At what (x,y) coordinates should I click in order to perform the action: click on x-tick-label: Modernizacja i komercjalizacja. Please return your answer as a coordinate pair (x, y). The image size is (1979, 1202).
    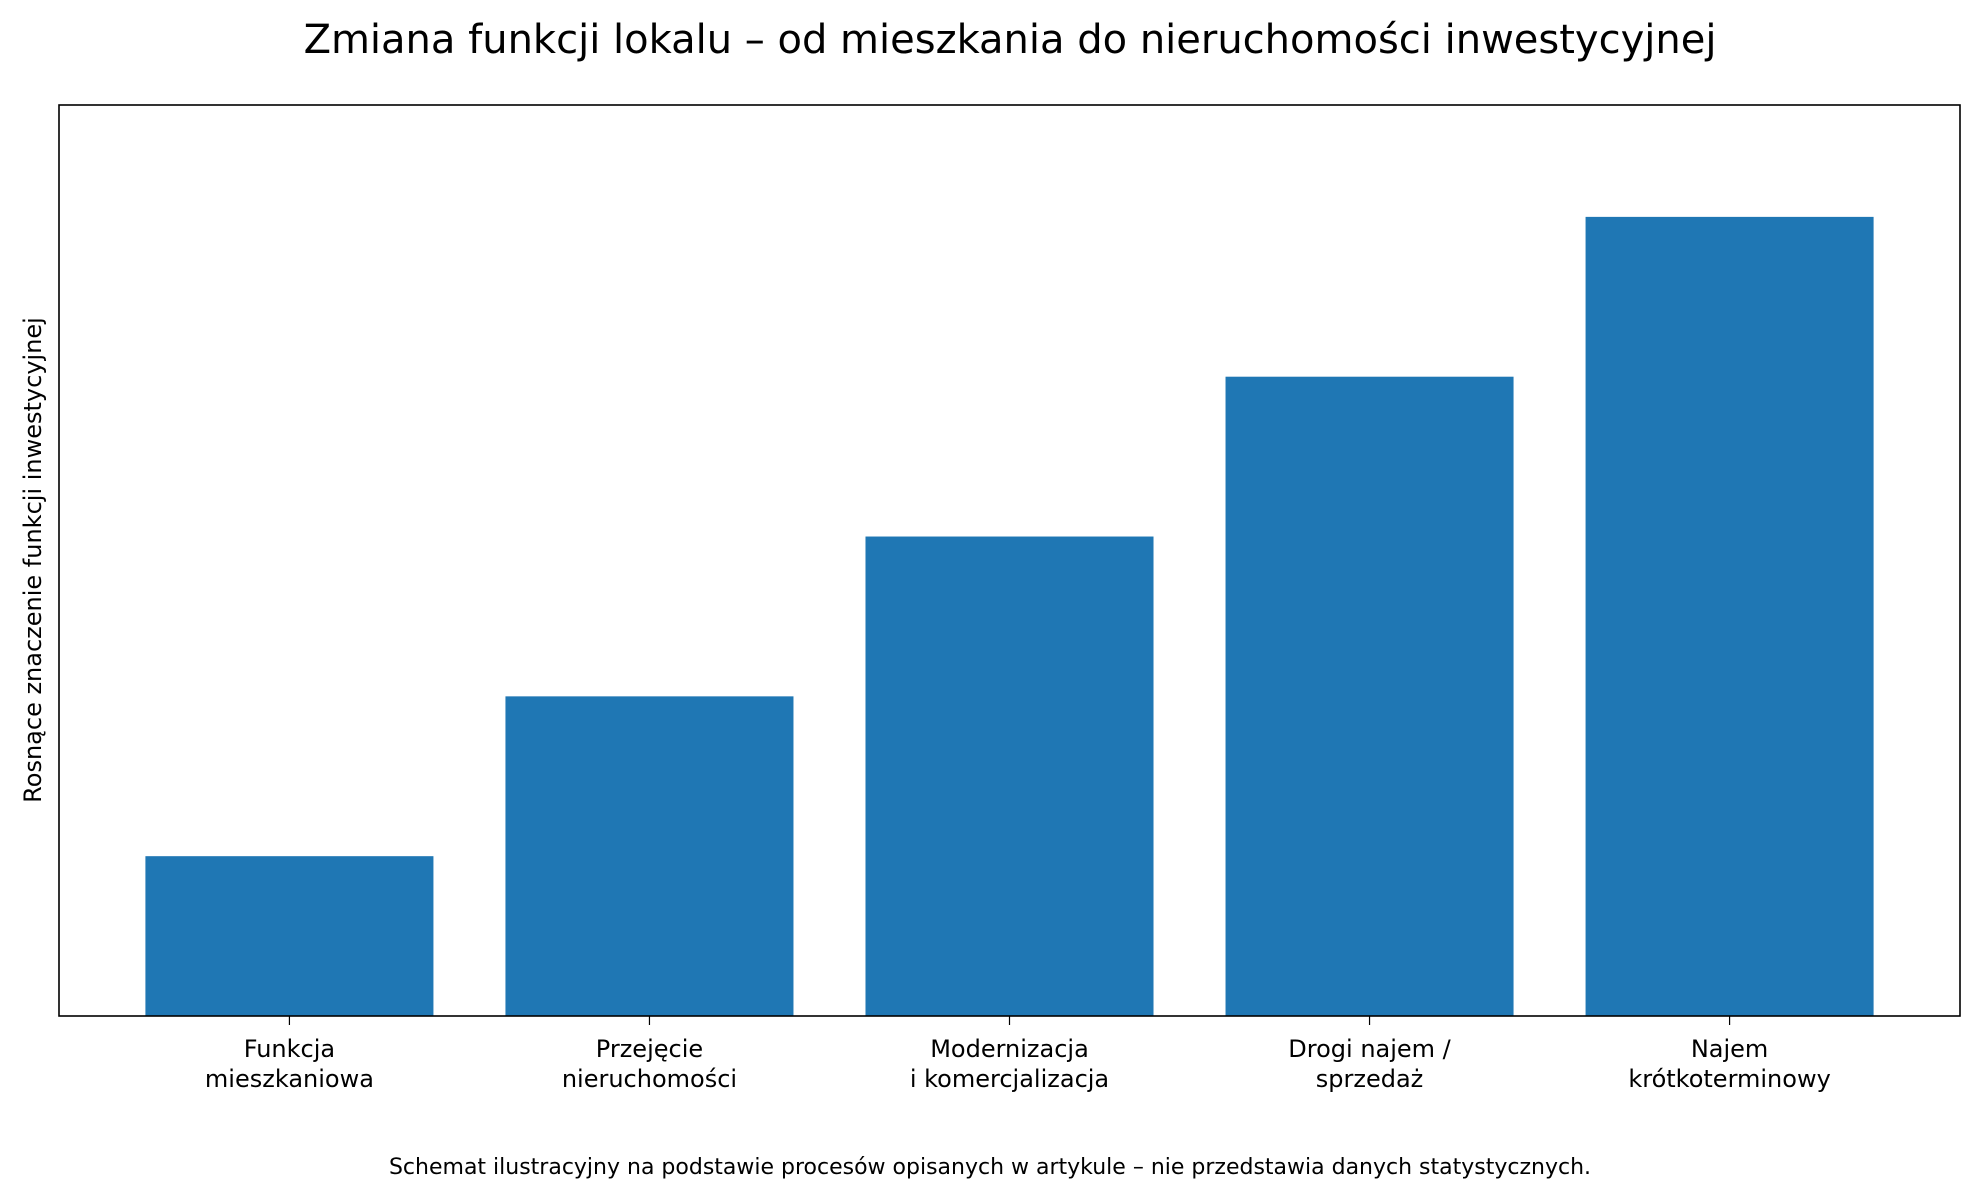
    Looking at the image, I should click on (1009, 1064).